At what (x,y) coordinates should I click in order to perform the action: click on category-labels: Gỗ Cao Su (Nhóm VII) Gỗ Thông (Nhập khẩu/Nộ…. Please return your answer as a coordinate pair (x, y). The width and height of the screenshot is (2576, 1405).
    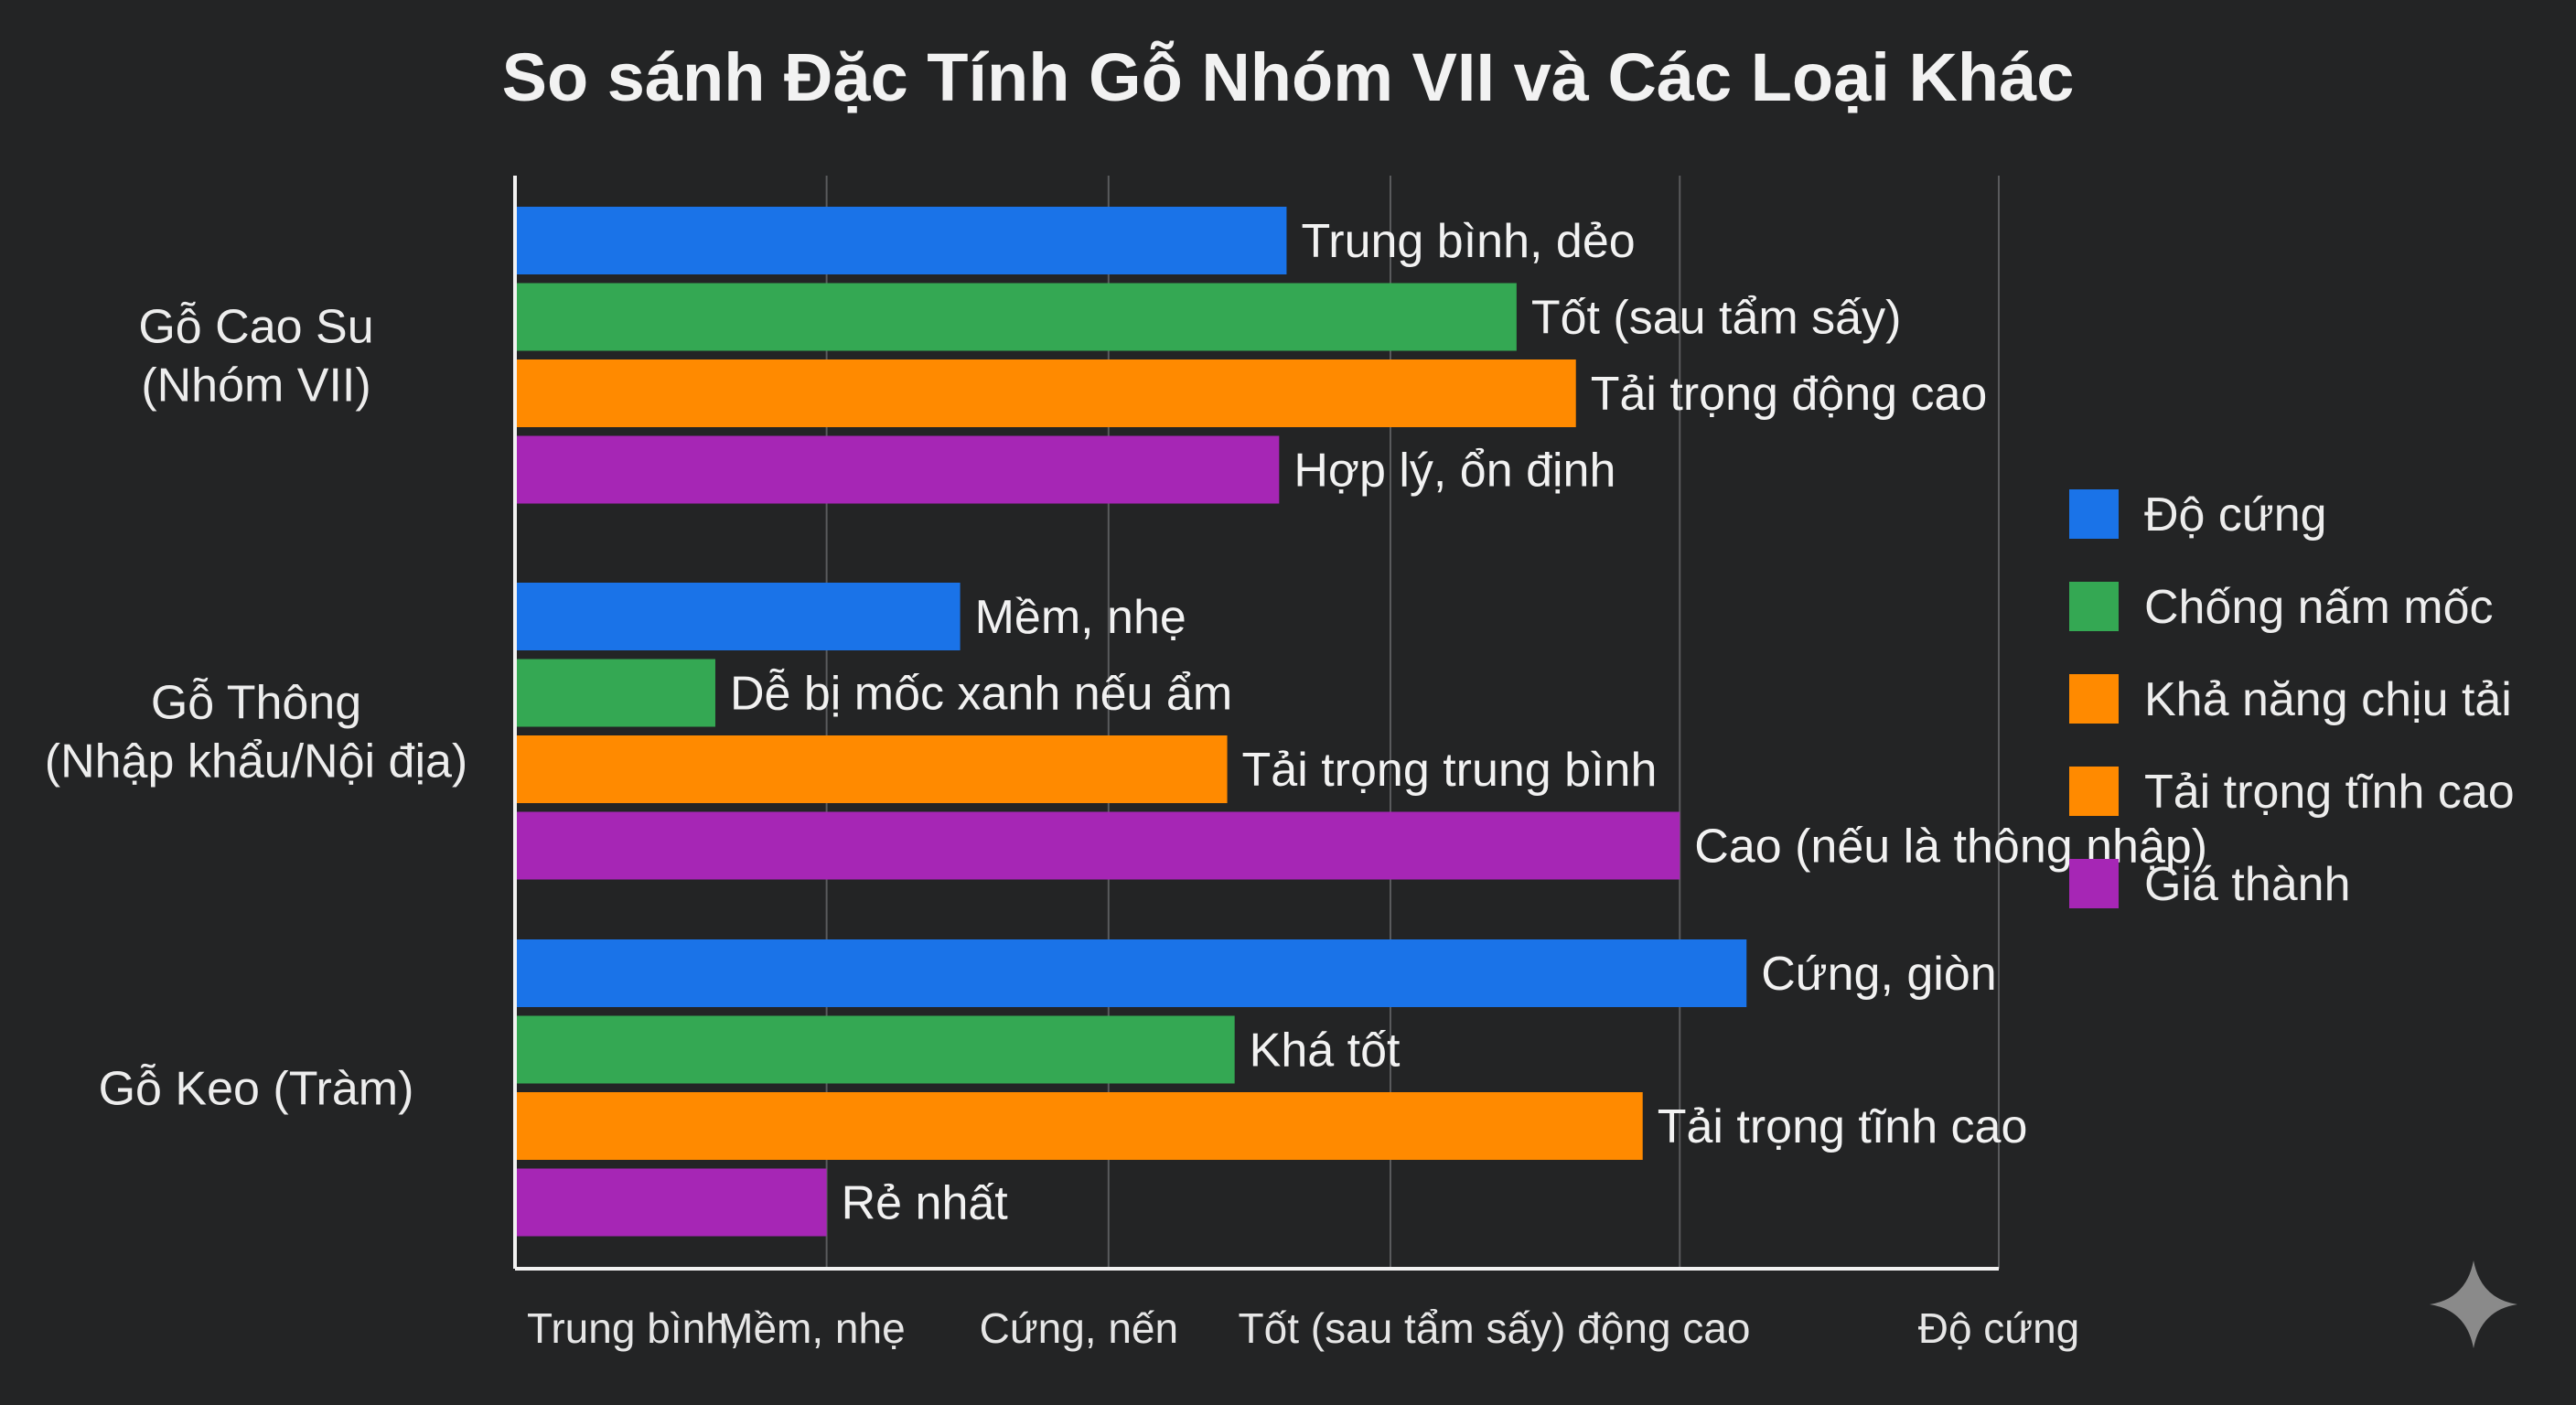
    Looking at the image, I should click on (256, 707).